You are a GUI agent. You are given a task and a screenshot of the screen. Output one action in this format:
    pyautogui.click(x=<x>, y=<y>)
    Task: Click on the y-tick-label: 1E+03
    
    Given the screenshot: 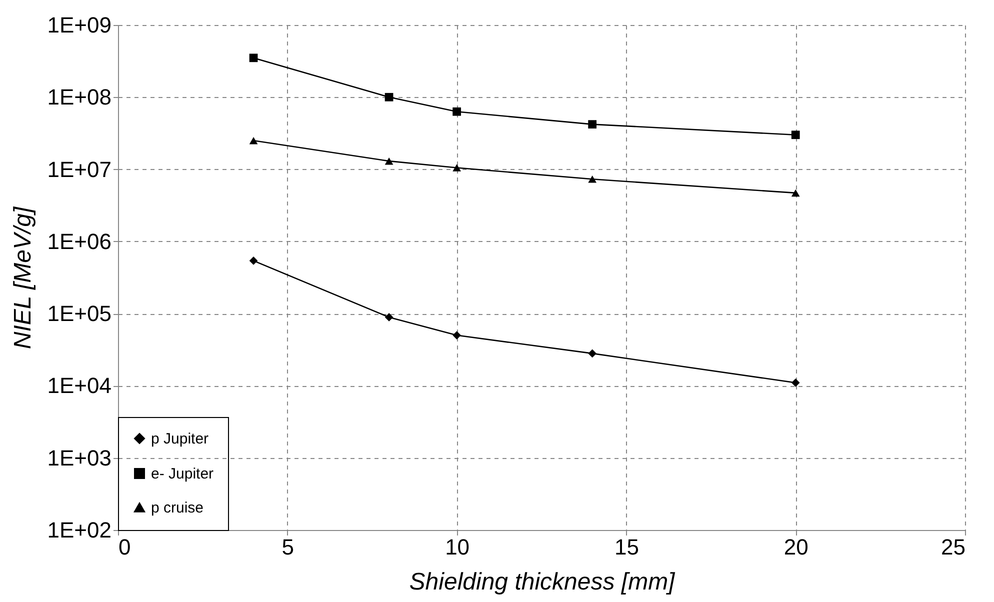 What is the action you would take?
    pyautogui.click(x=79, y=457)
    